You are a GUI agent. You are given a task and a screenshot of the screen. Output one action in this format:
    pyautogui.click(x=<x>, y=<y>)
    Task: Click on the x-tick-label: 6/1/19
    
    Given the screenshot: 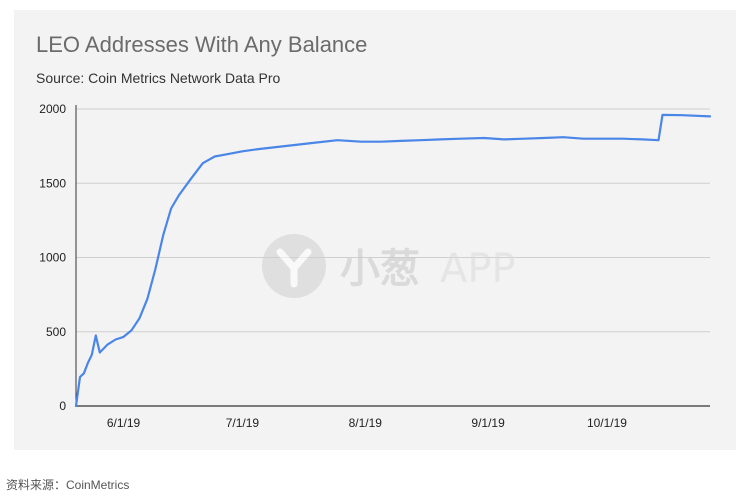 What is the action you would take?
    pyautogui.click(x=124, y=423)
    